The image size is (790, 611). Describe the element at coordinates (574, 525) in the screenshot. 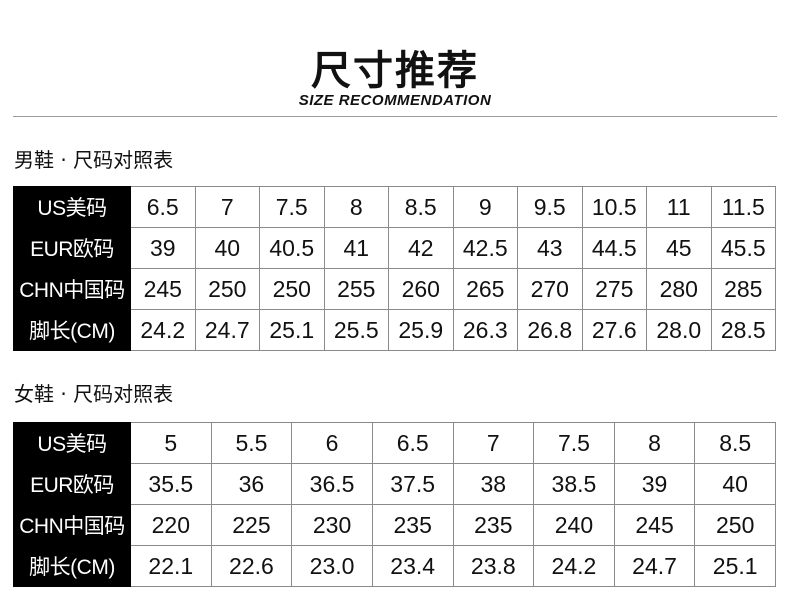

I see `size-cell: 240` at that location.